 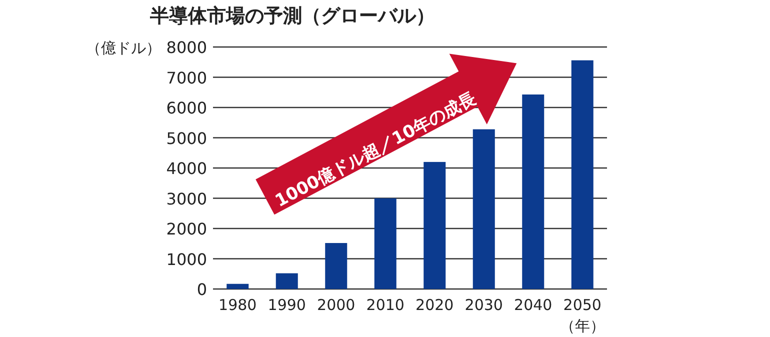 What do you see at coordinates (123, 48) in the screenshot?
I see `y-axis-title: （億ドル）` at bounding box center [123, 48].